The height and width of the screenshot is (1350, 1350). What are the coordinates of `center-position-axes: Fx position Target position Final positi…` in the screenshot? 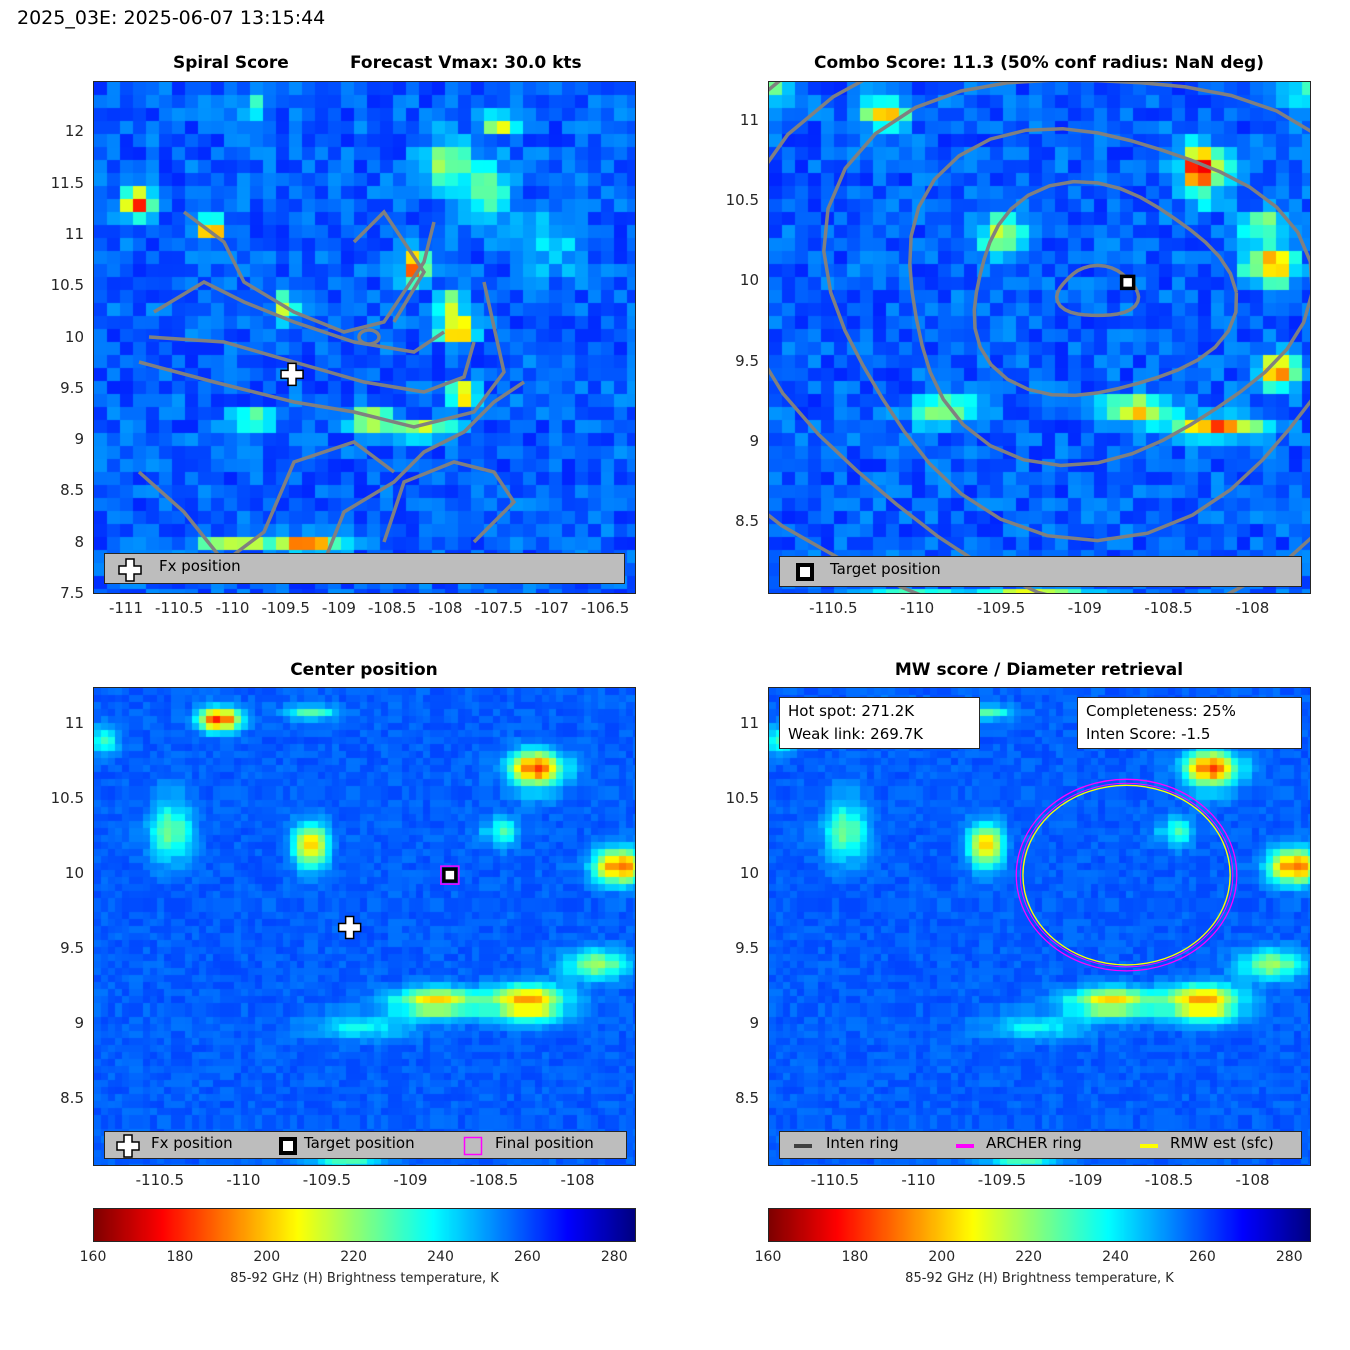 It's located at (364, 926).